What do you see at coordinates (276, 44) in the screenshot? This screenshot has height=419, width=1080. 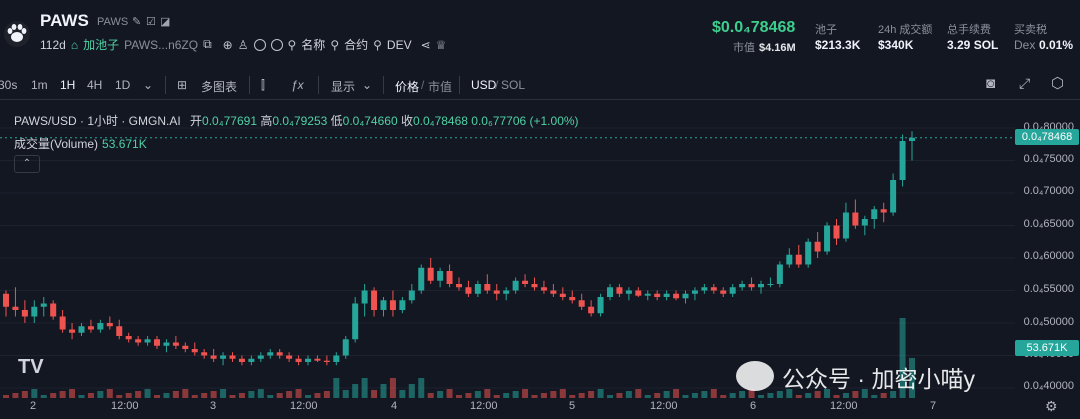 I see `list-icon` at bounding box center [276, 44].